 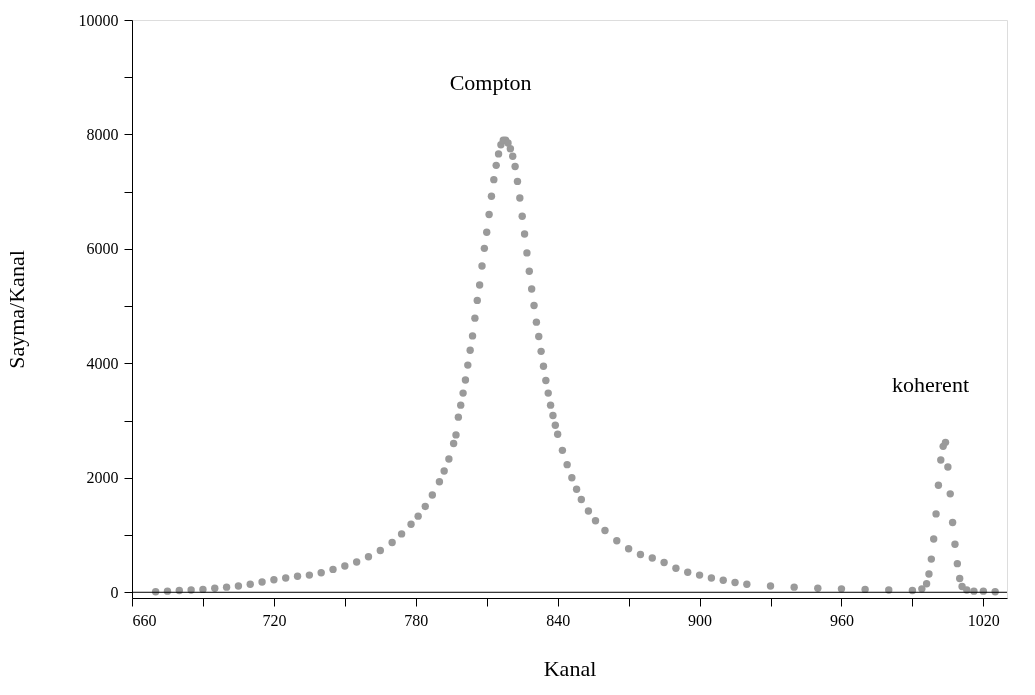 What do you see at coordinates (102, 134) in the screenshot?
I see `y-tick-label: 8000` at bounding box center [102, 134].